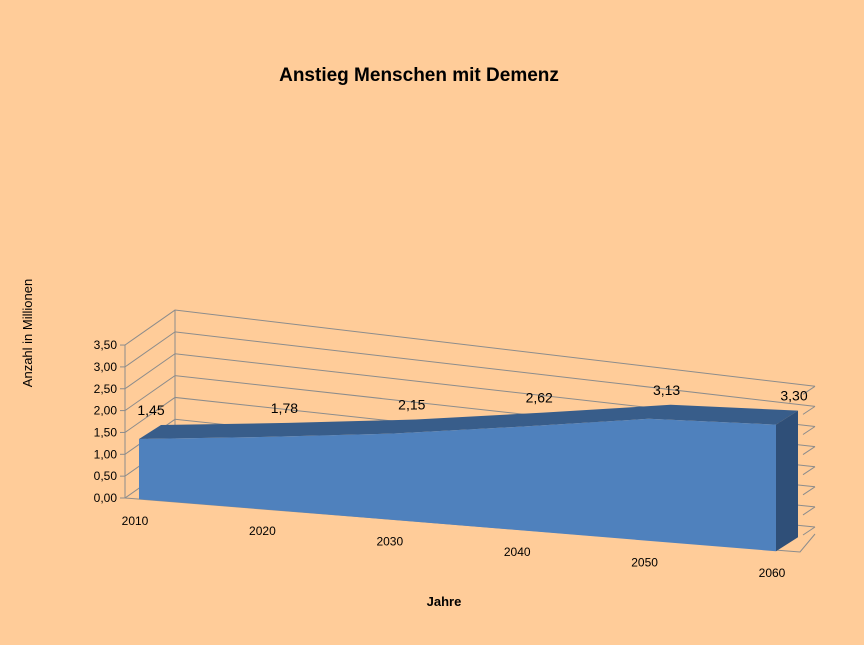 The image size is (864, 645). I want to click on y-tick-label: 2,00, so click(106, 411).